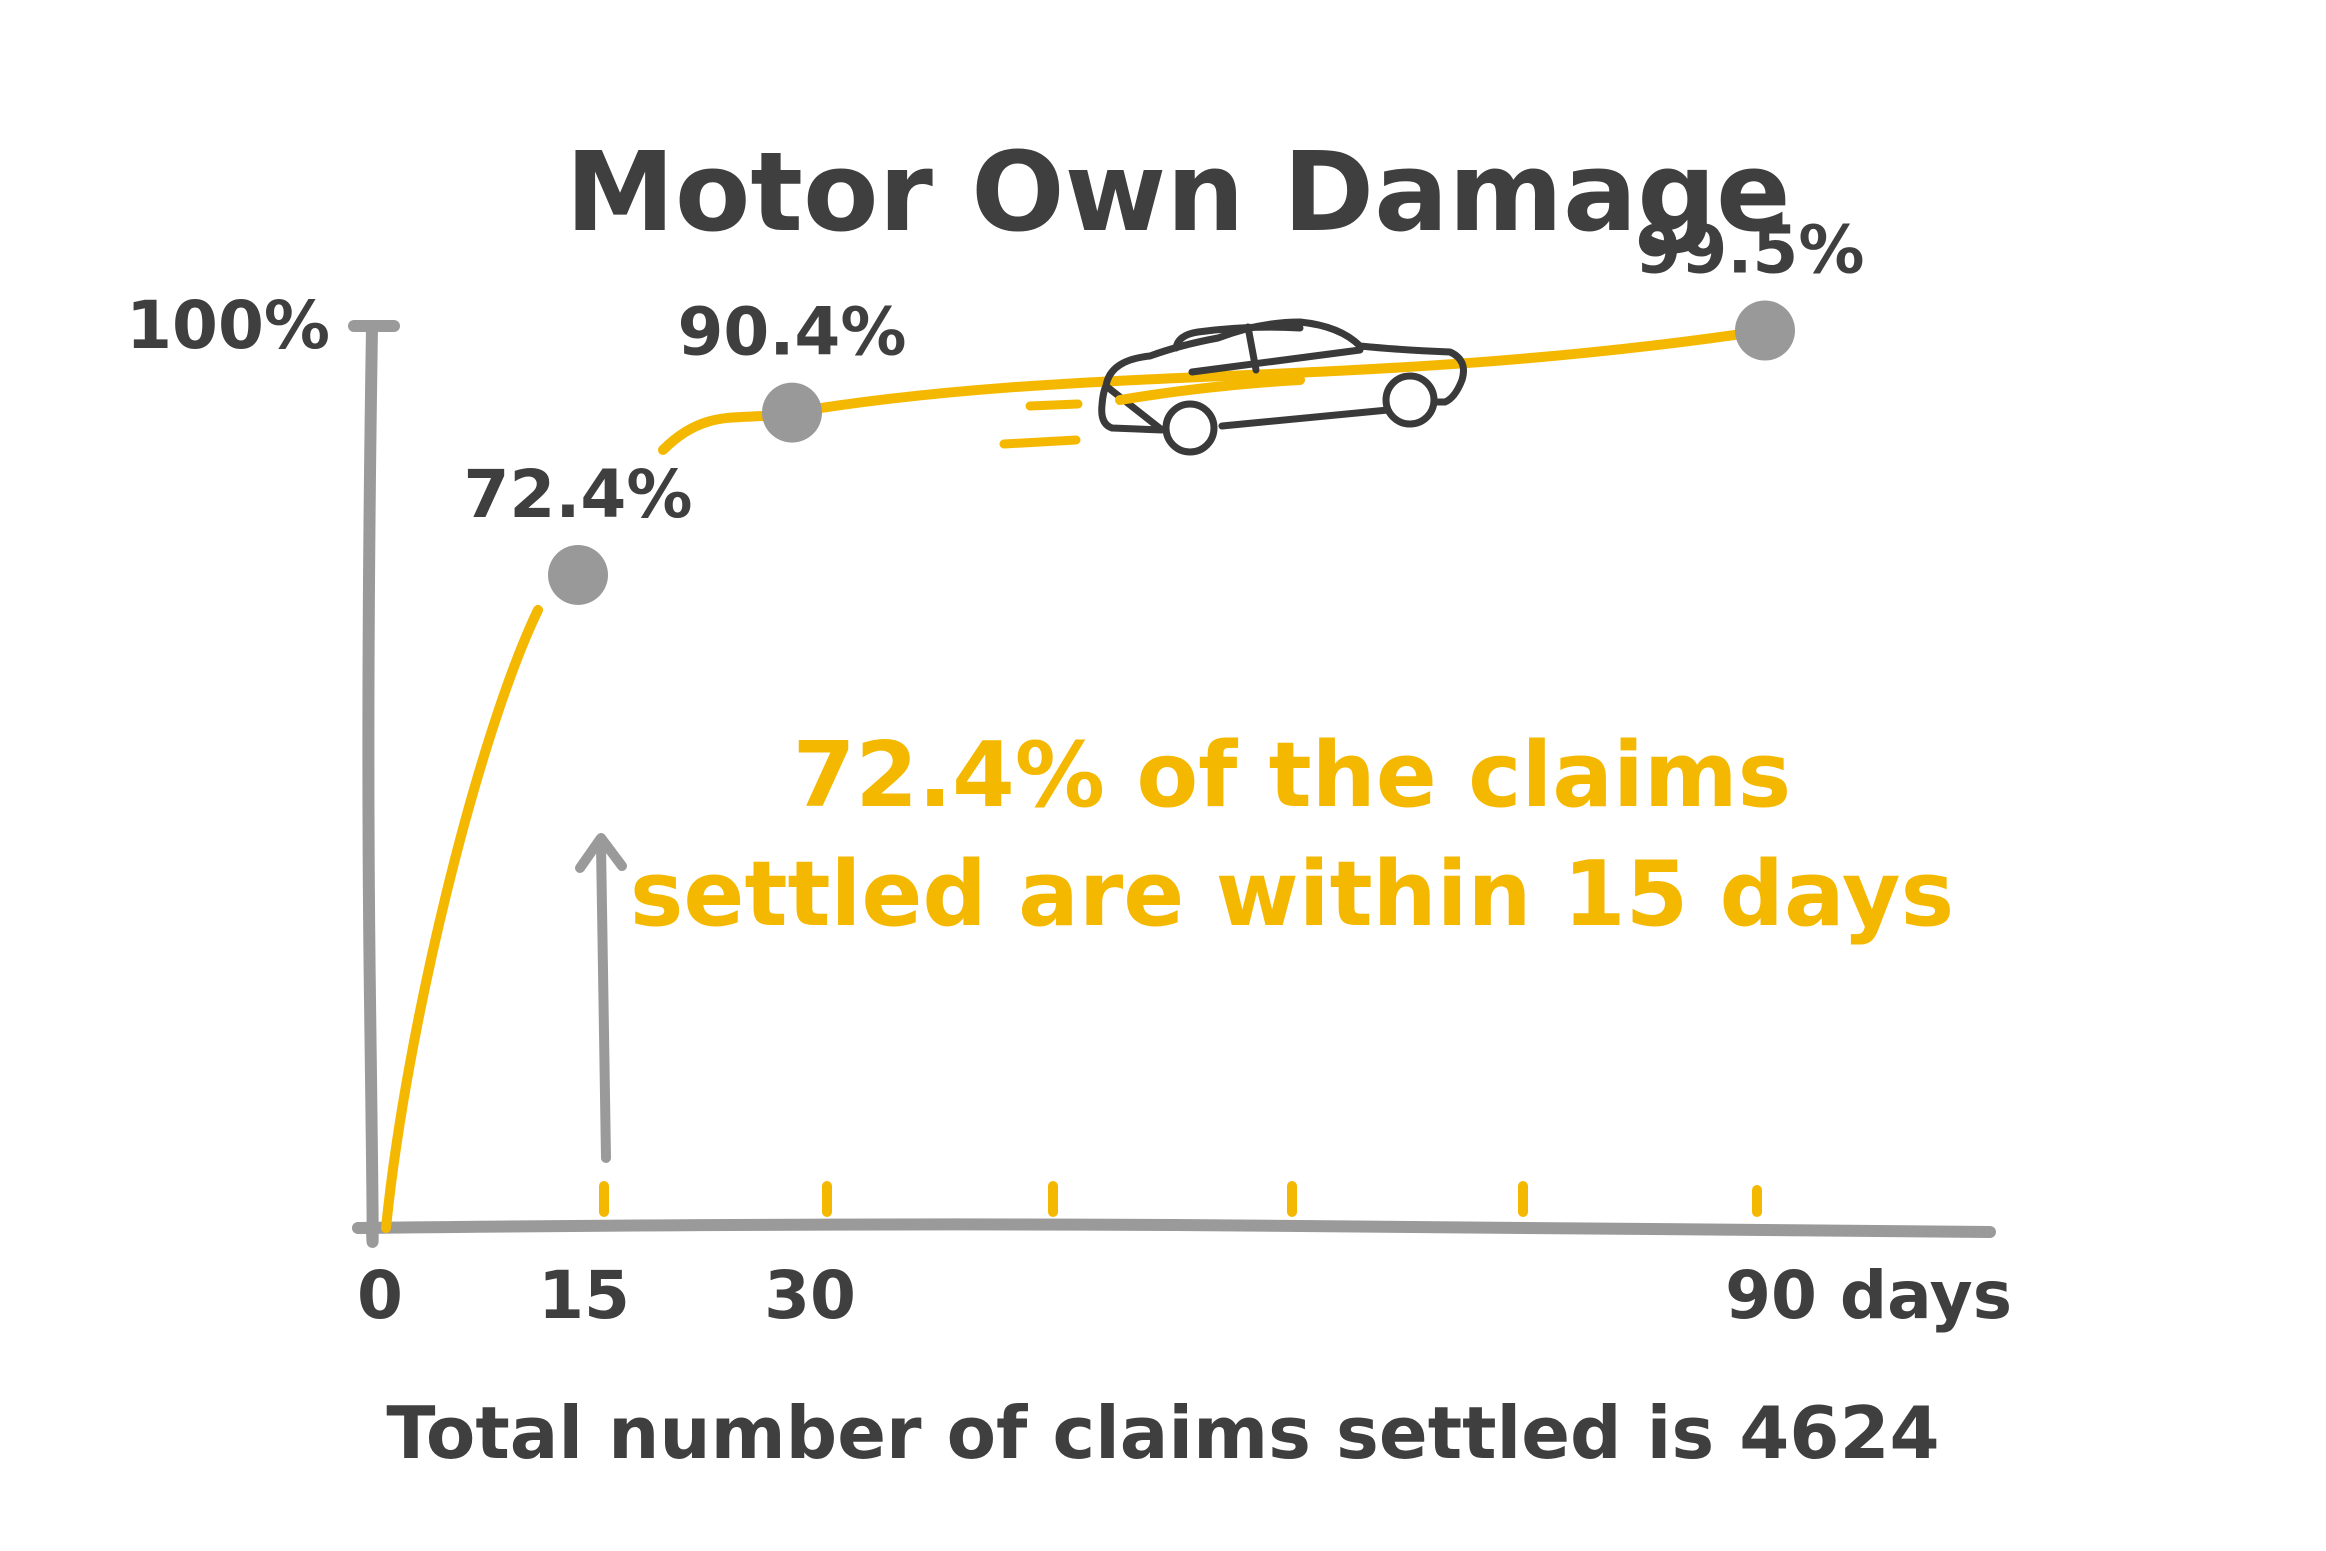 This screenshot has width=2326, height=1551. I want to click on data-label: 99.5%, so click(1750, 250).